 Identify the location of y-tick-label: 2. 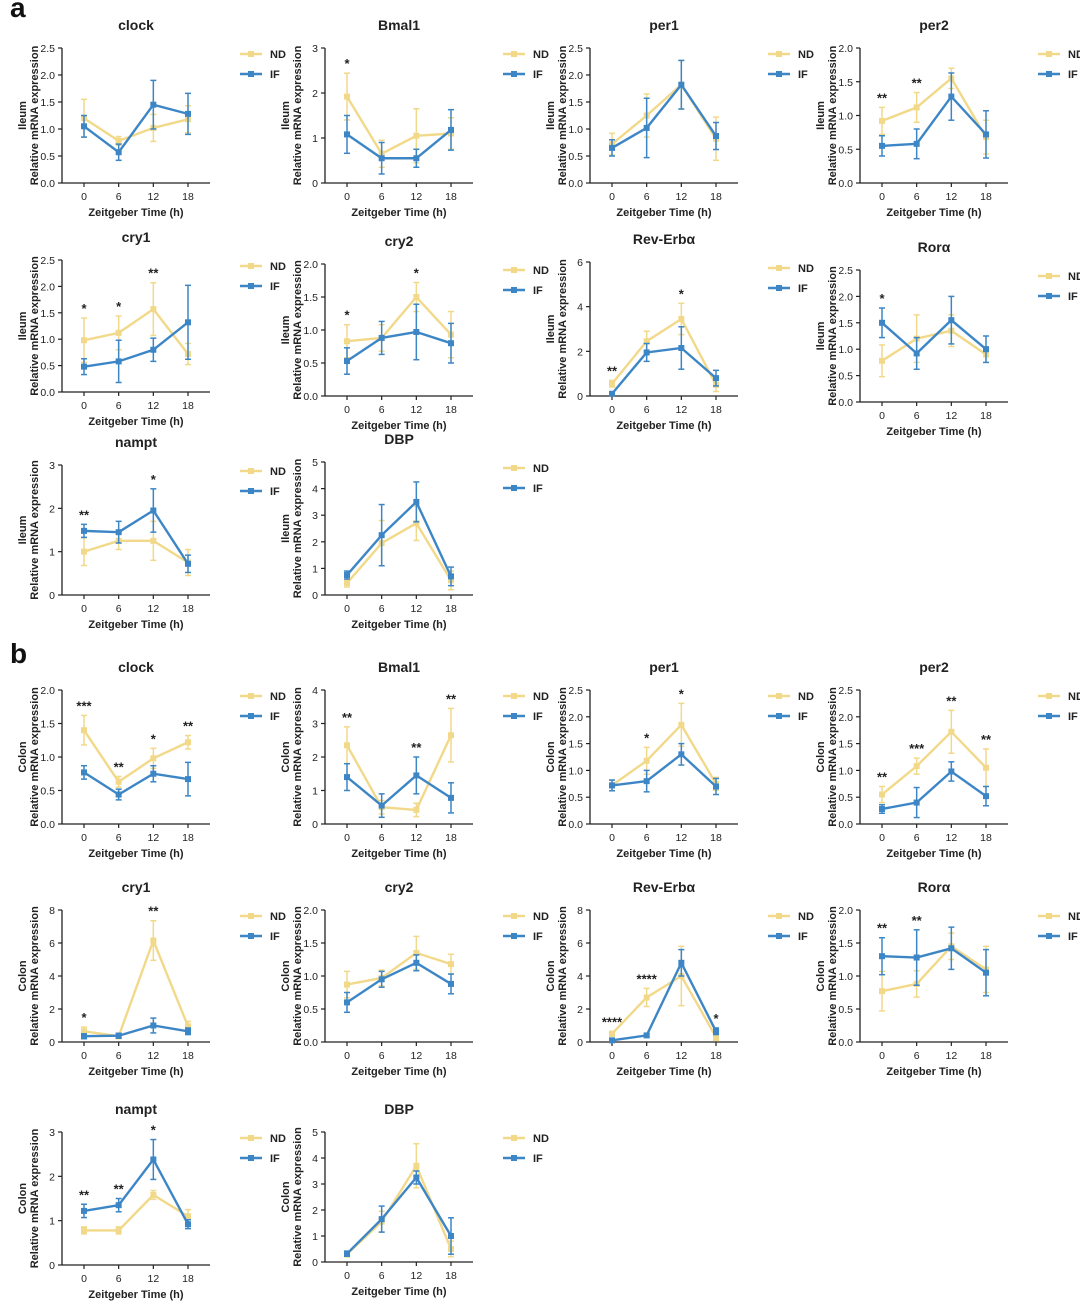
(52, 1177).